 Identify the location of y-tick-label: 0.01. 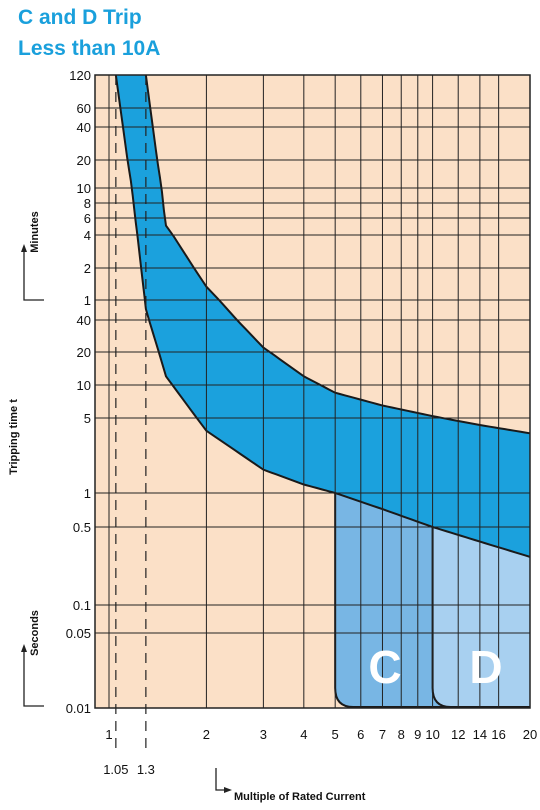
(78, 708).